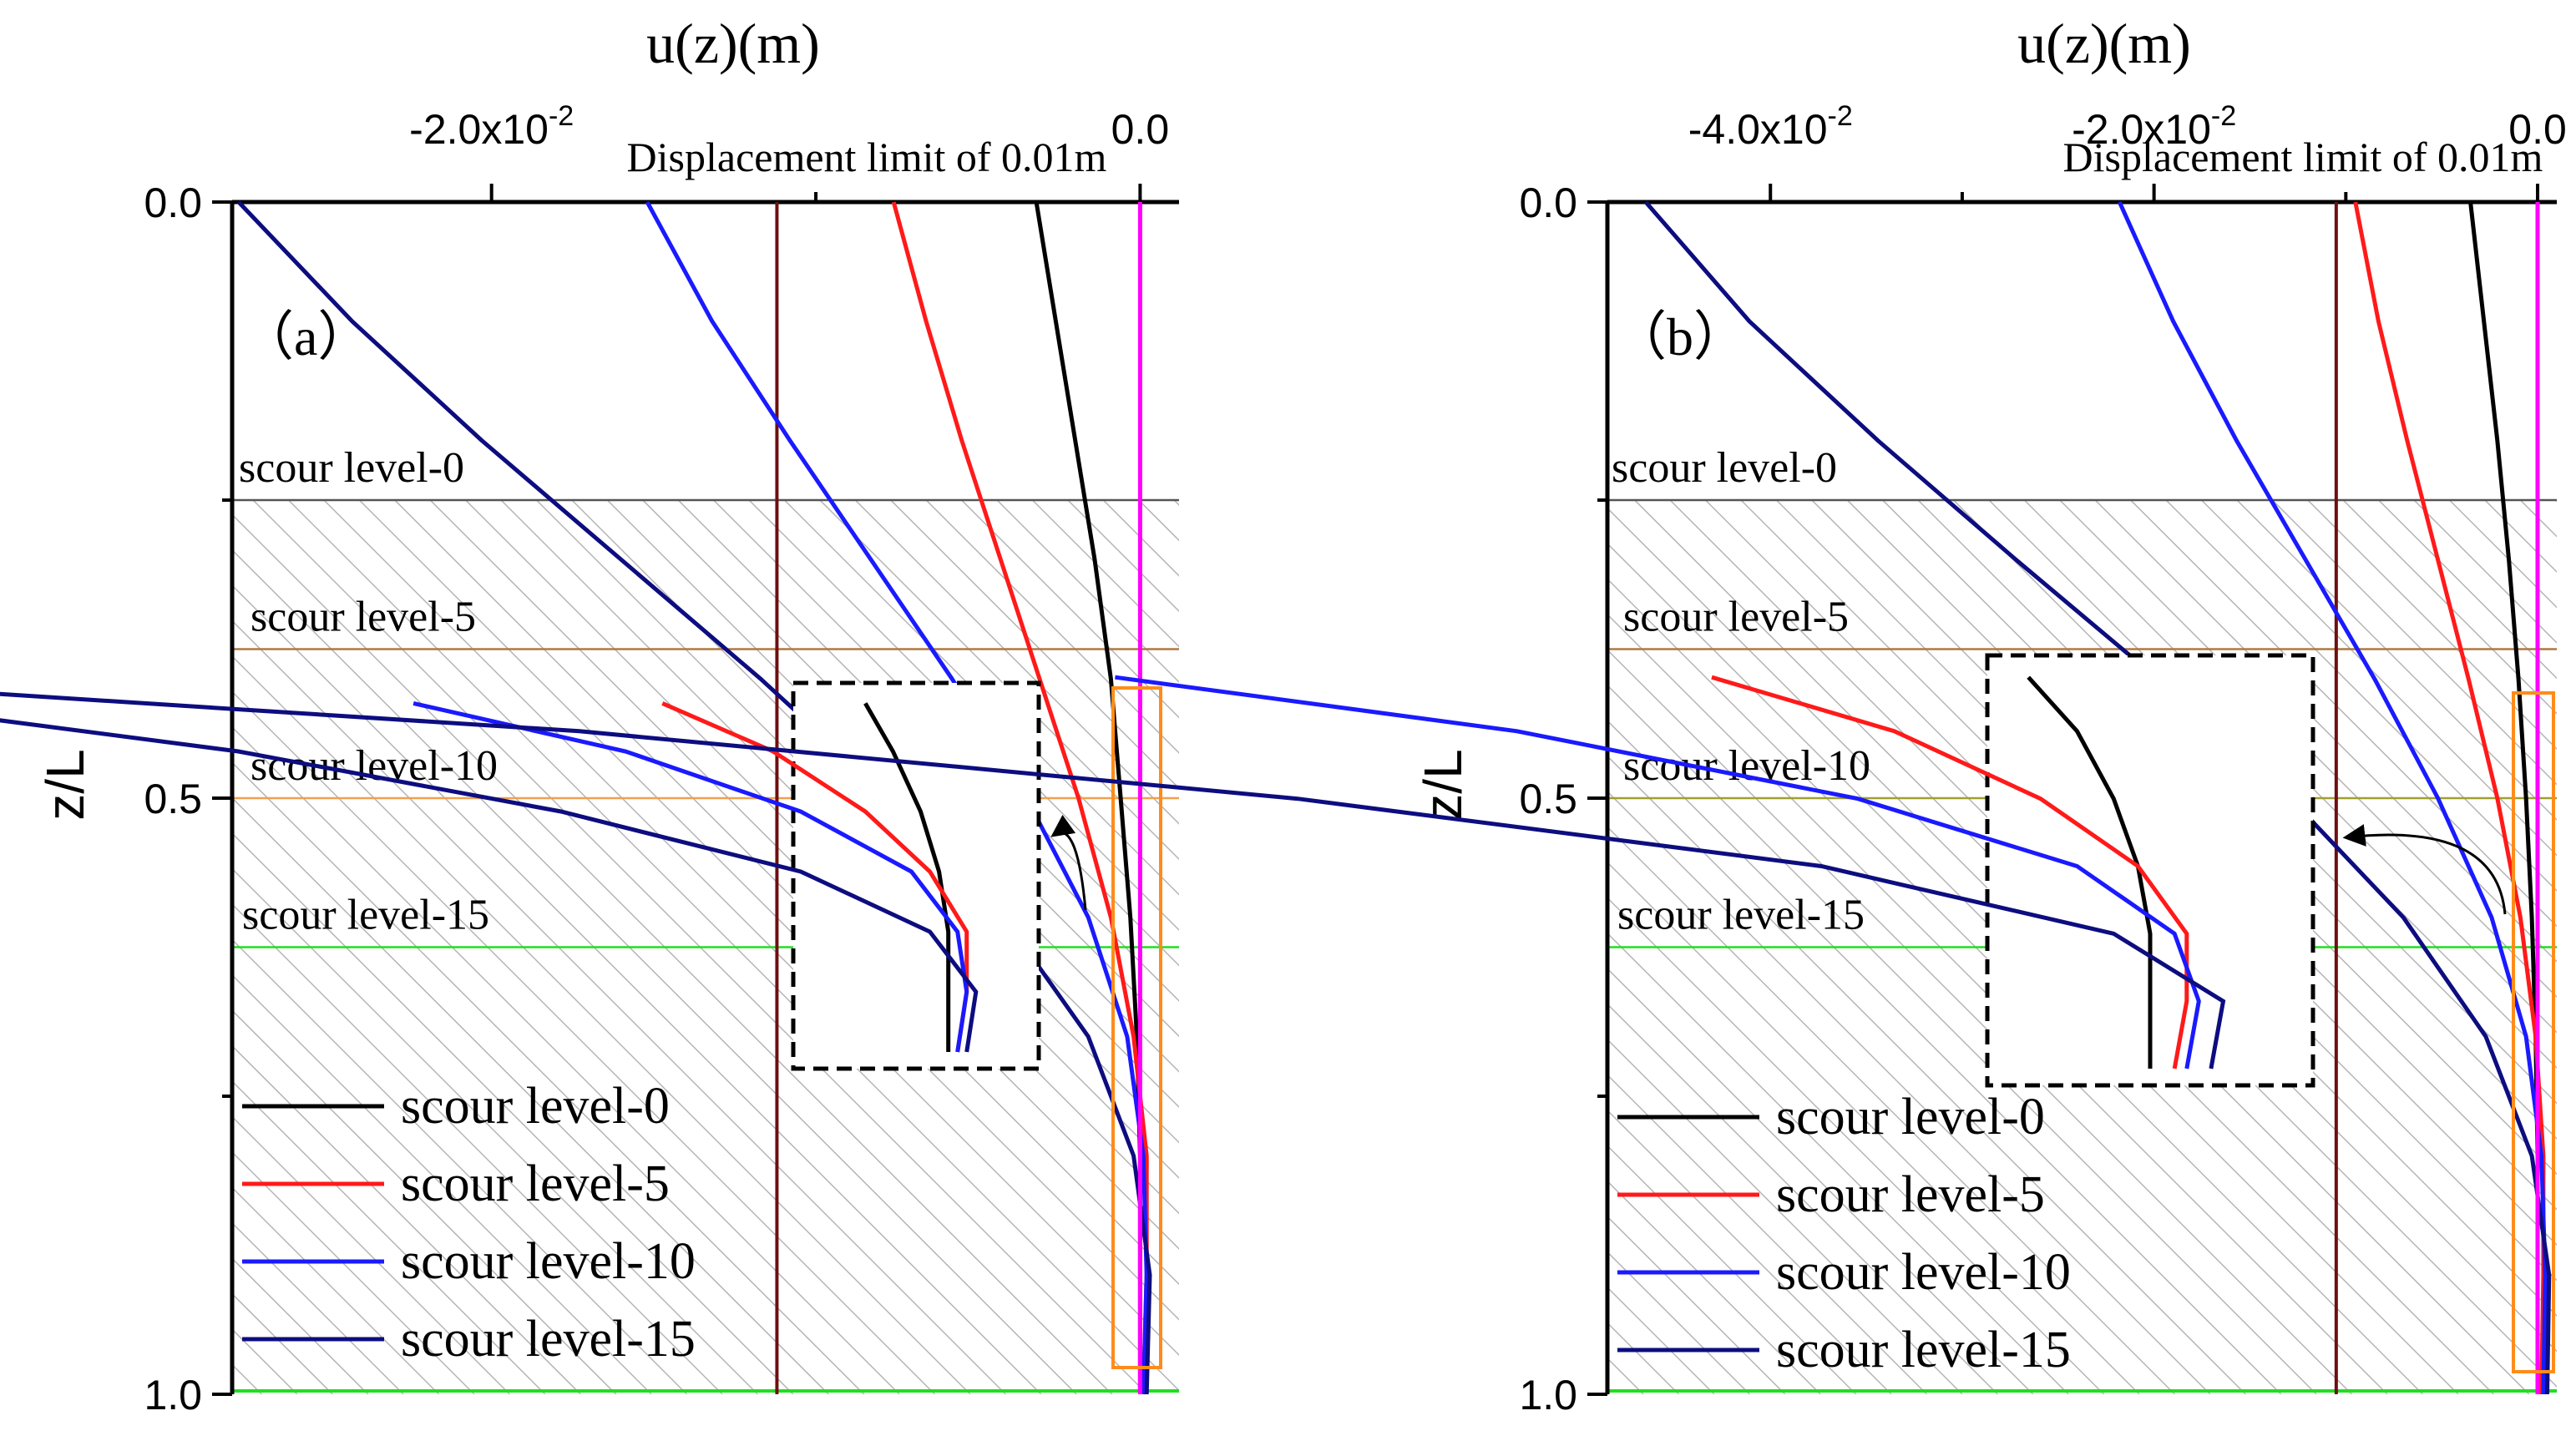 This screenshot has width=2576, height=1436. I want to click on panel-label: （b）, so click(1680, 337).